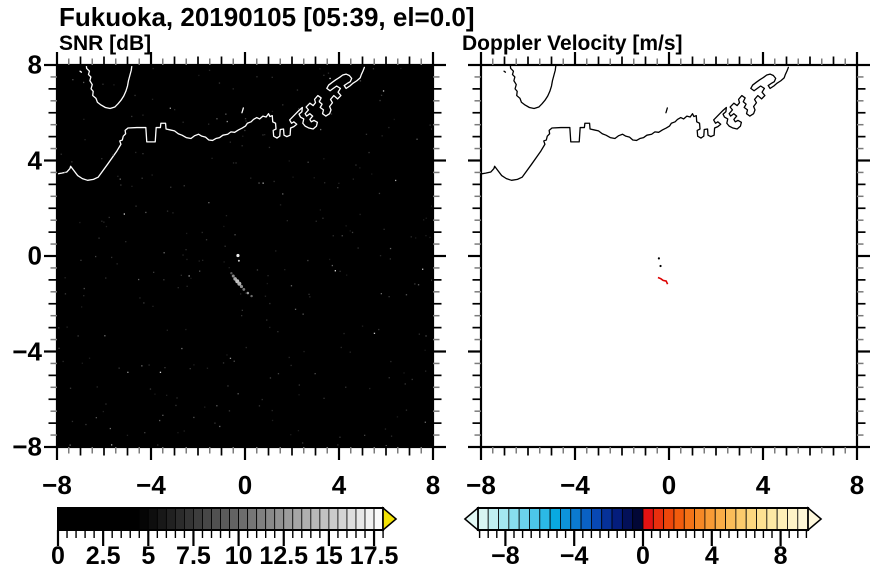  Describe the element at coordinates (238, 556) in the screenshot. I see `colorbar-tick-label: 10` at that location.